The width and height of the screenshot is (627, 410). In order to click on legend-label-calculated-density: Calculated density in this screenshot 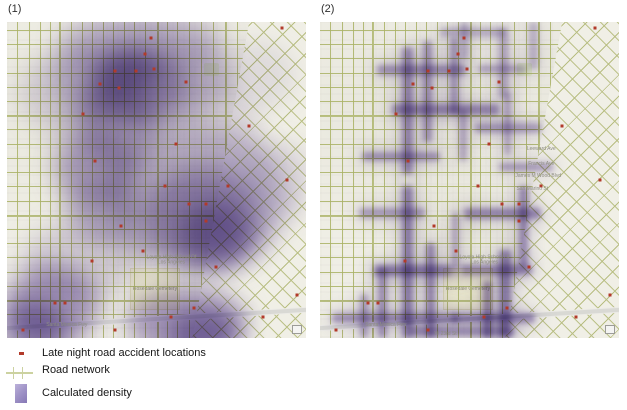, I will do `click(87, 393)`.